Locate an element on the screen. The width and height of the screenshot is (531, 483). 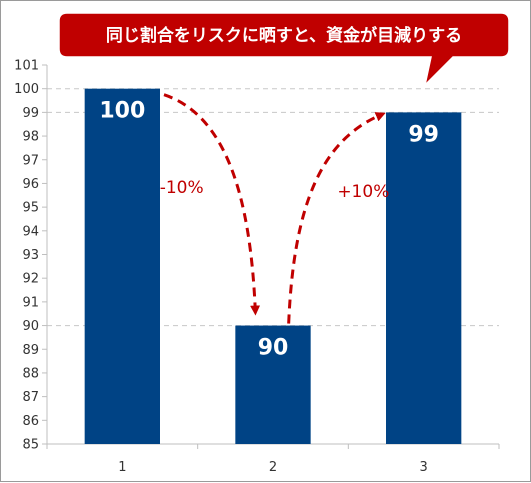
y-tick-label-92: 92 is located at coordinates (30, 279).